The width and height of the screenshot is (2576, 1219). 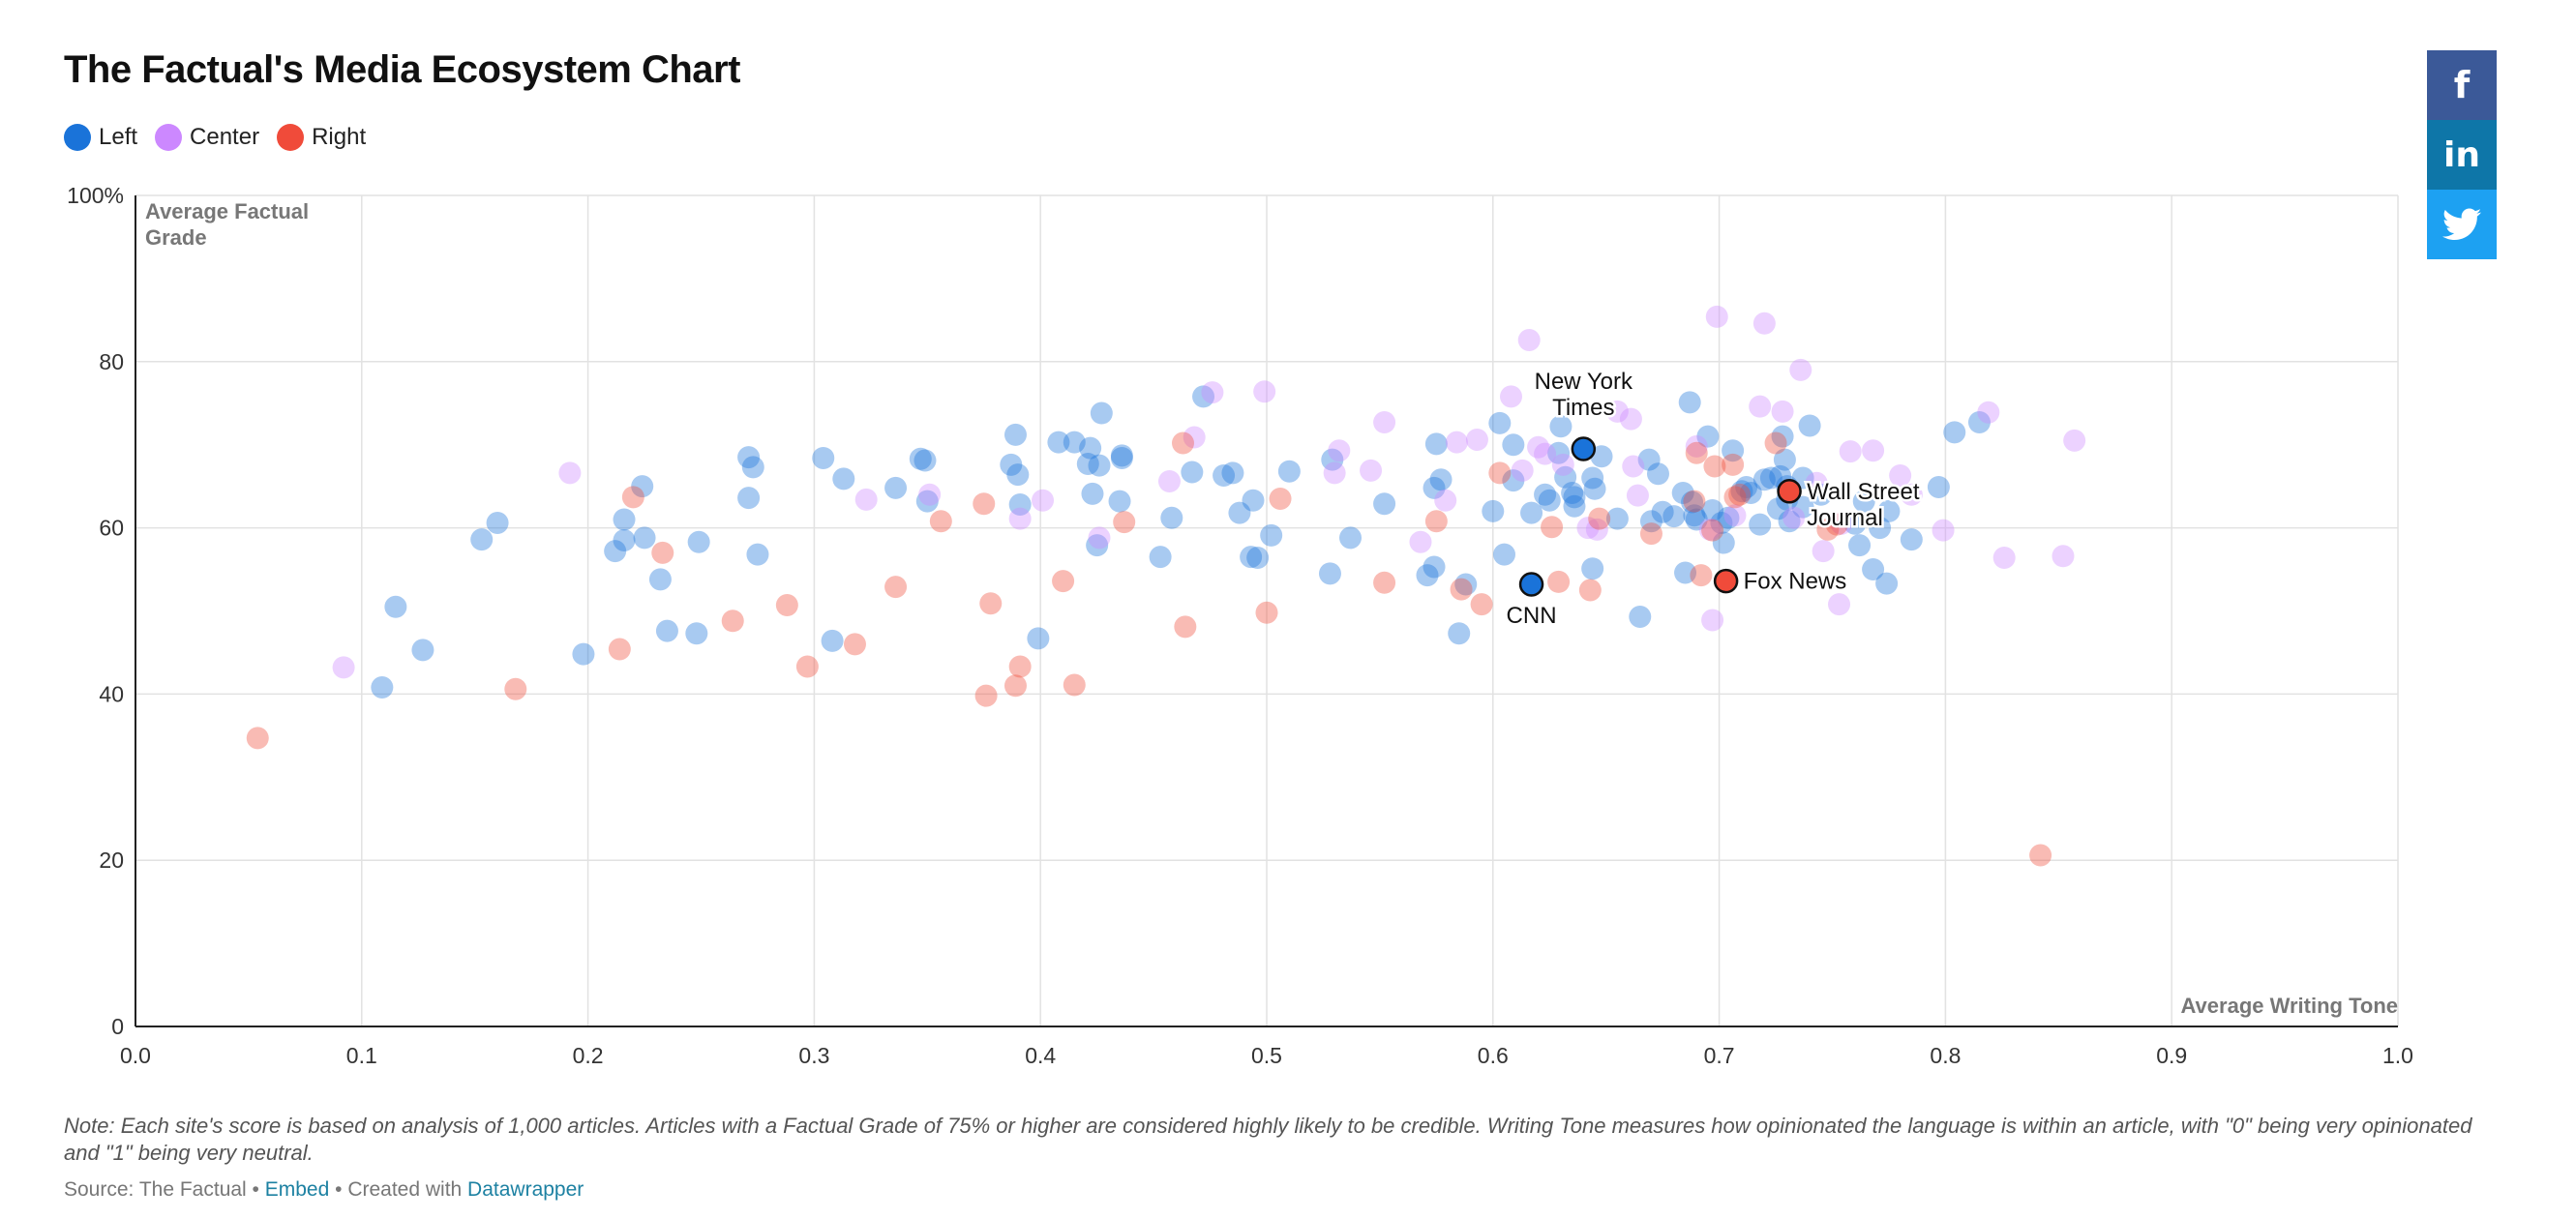 I want to click on legend-item-right: Right, so click(x=321, y=137).